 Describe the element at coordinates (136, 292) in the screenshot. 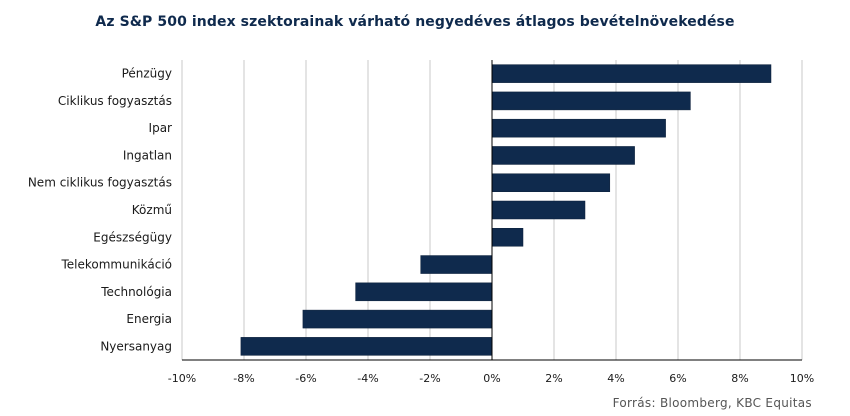

I see `category-label: Technológia` at that location.